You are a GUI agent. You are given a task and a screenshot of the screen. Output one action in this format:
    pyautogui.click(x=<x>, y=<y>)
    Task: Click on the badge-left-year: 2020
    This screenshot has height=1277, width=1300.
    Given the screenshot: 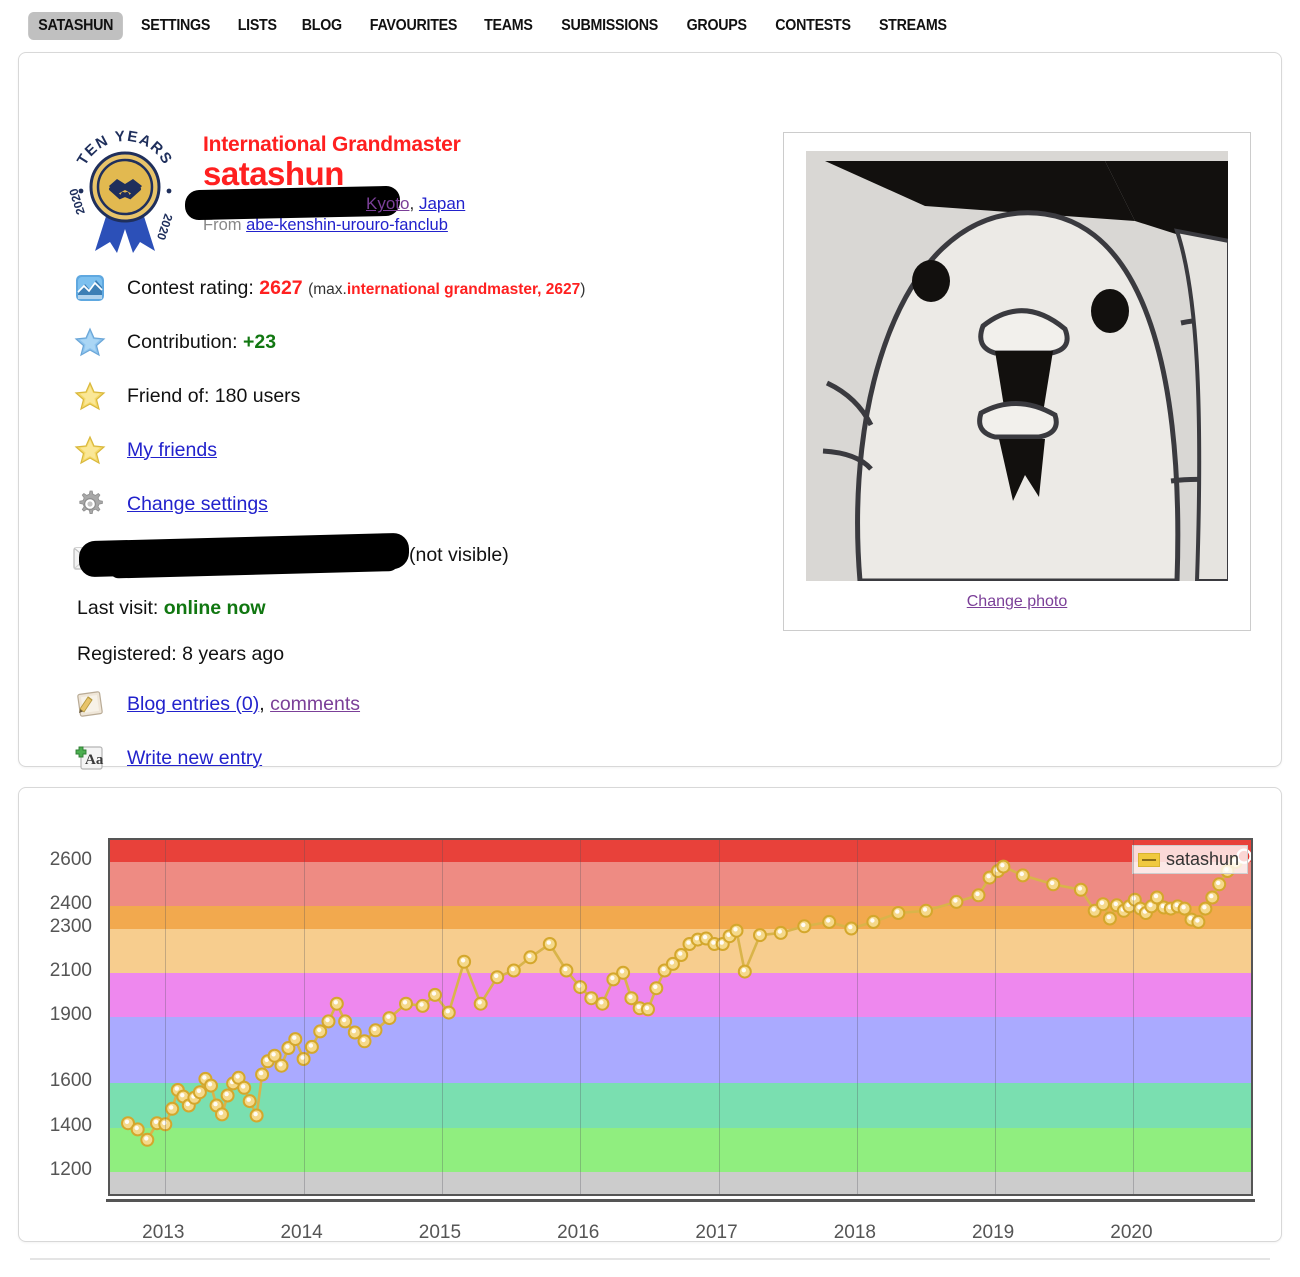 What is the action you would take?
    pyautogui.click(x=77, y=201)
    